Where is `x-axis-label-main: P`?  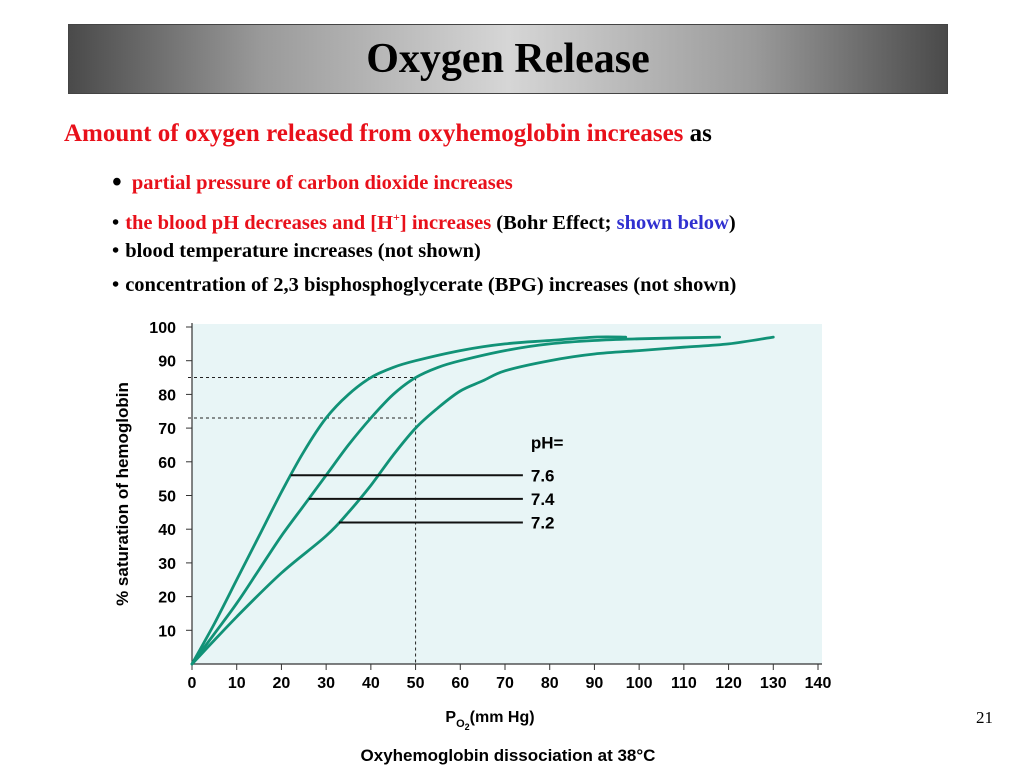 x-axis-label-main: P is located at coordinates (450, 717).